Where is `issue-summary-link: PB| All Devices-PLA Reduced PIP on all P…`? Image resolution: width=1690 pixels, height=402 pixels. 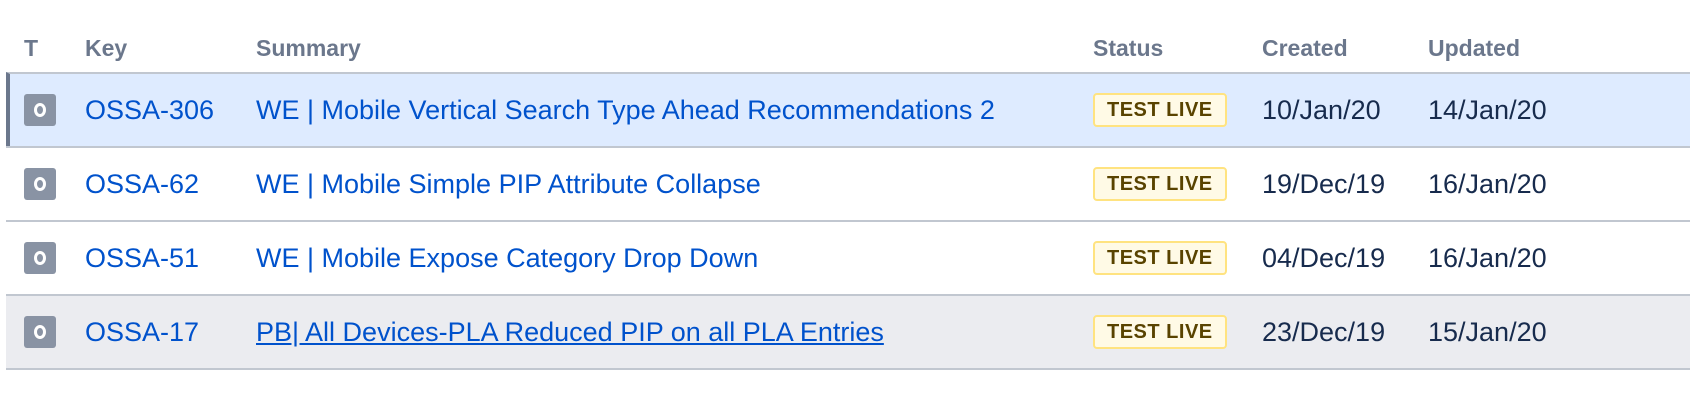 issue-summary-link: PB| All Devices-PLA Reduced PIP on all P… is located at coordinates (570, 332).